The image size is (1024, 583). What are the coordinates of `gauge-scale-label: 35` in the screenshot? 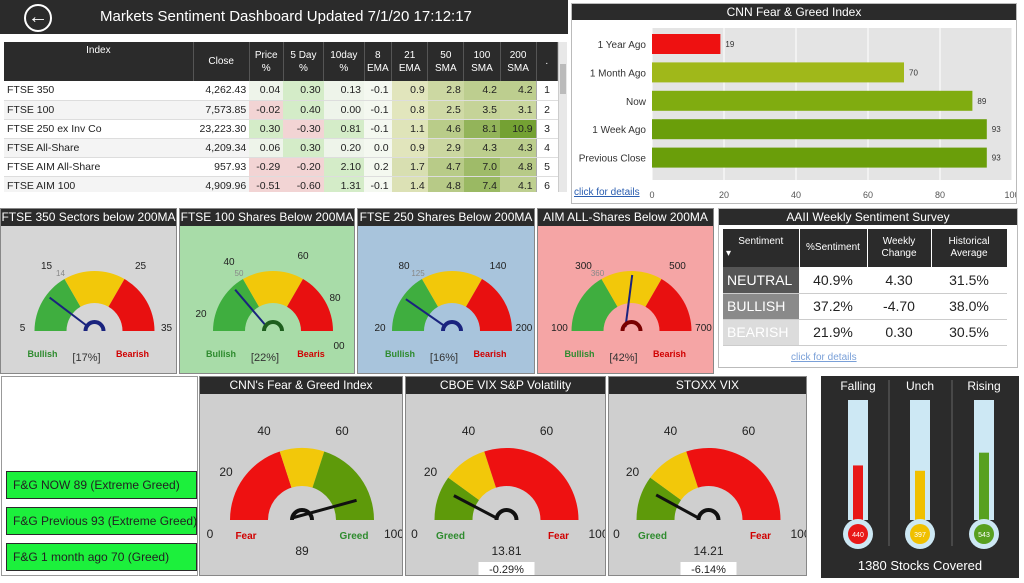 It's located at (167, 328).